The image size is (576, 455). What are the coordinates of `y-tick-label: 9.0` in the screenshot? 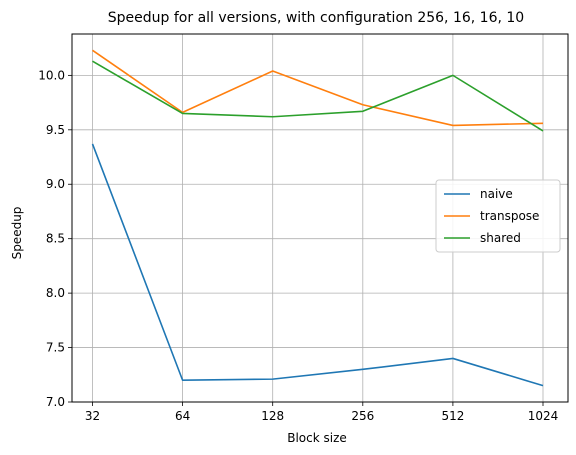 It's located at (55, 184).